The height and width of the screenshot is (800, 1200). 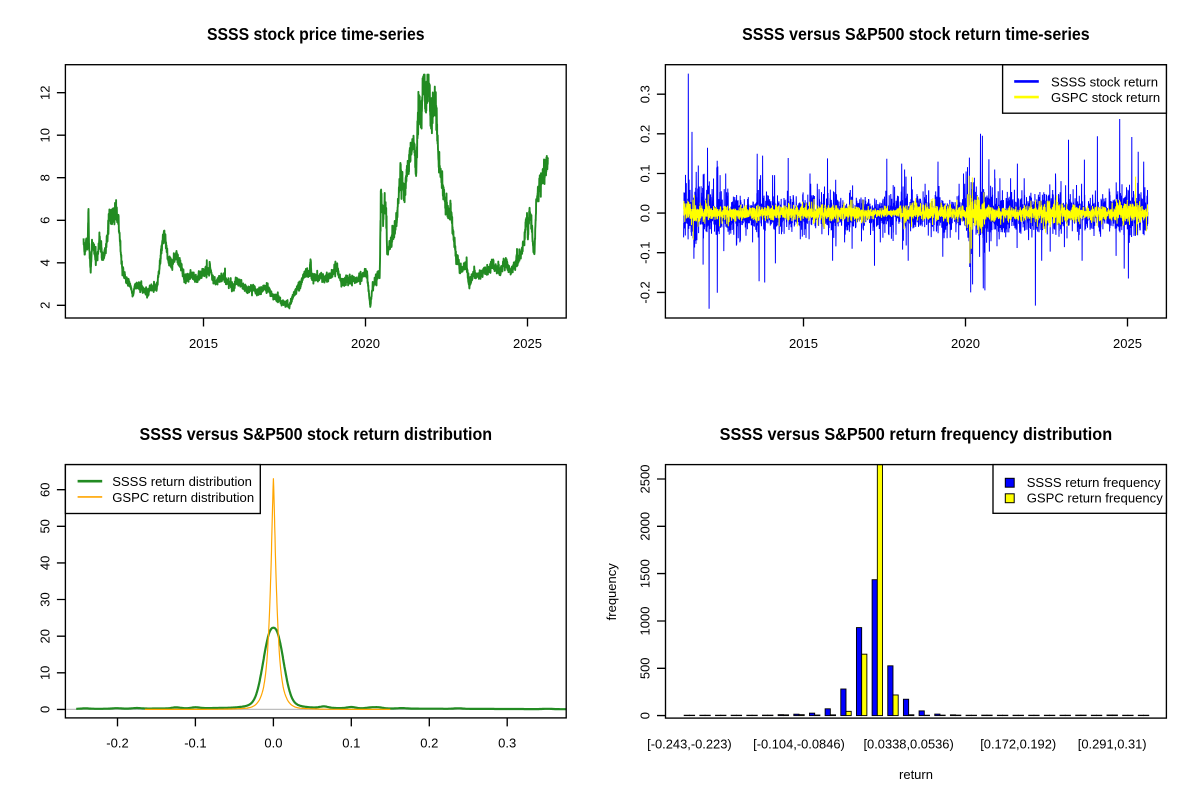 What do you see at coordinates (44, 262) in the screenshot?
I see `svg-text: 4` at bounding box center [44, 262].